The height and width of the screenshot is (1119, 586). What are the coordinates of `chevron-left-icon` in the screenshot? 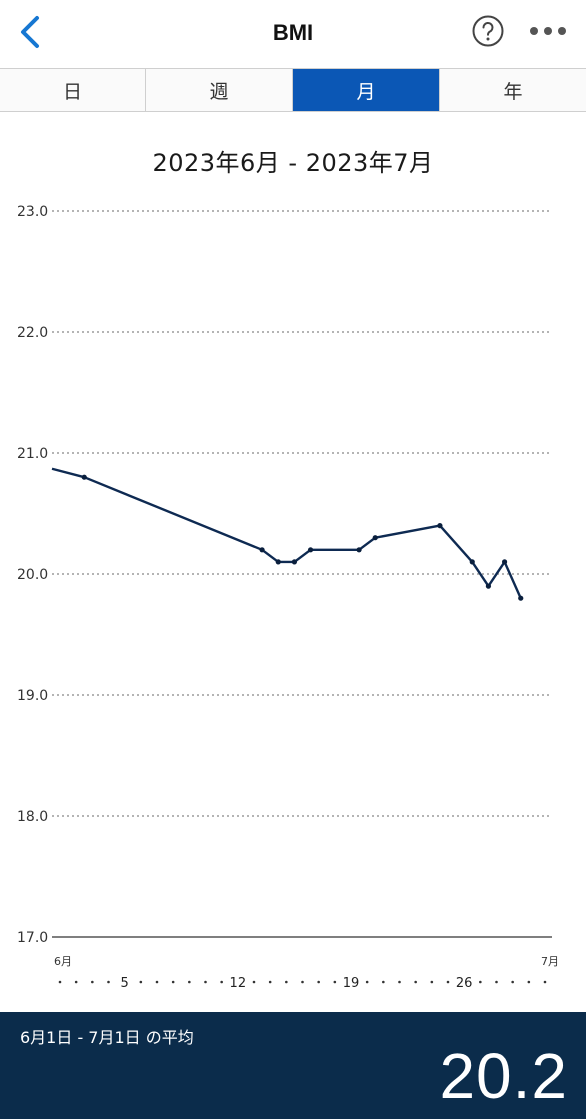 It's located at (30, 32).